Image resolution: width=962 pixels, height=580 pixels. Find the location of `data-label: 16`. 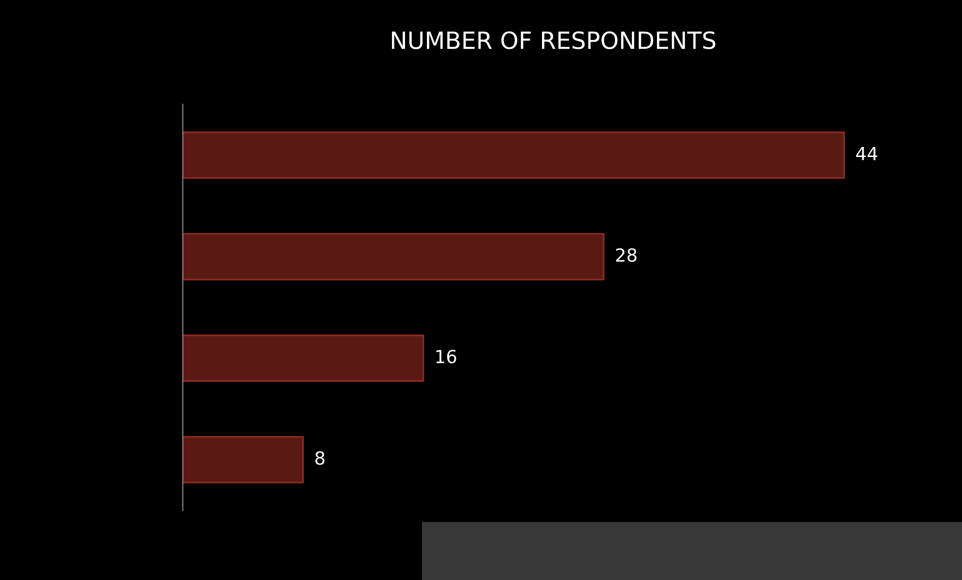

data-label: 16 is located at coordinates (446, 357).